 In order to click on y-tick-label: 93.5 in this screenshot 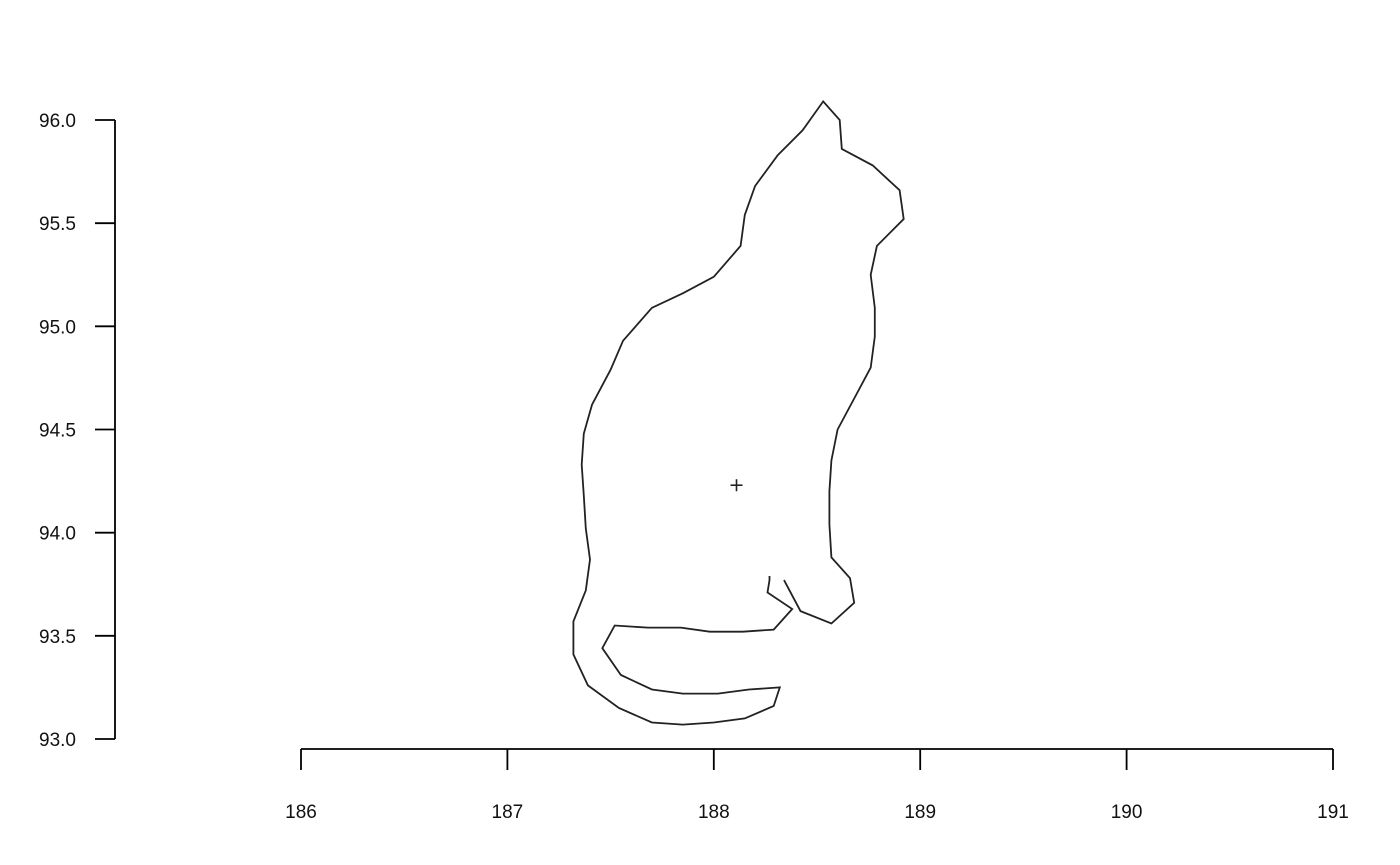, I will do `click(57, 637)`.